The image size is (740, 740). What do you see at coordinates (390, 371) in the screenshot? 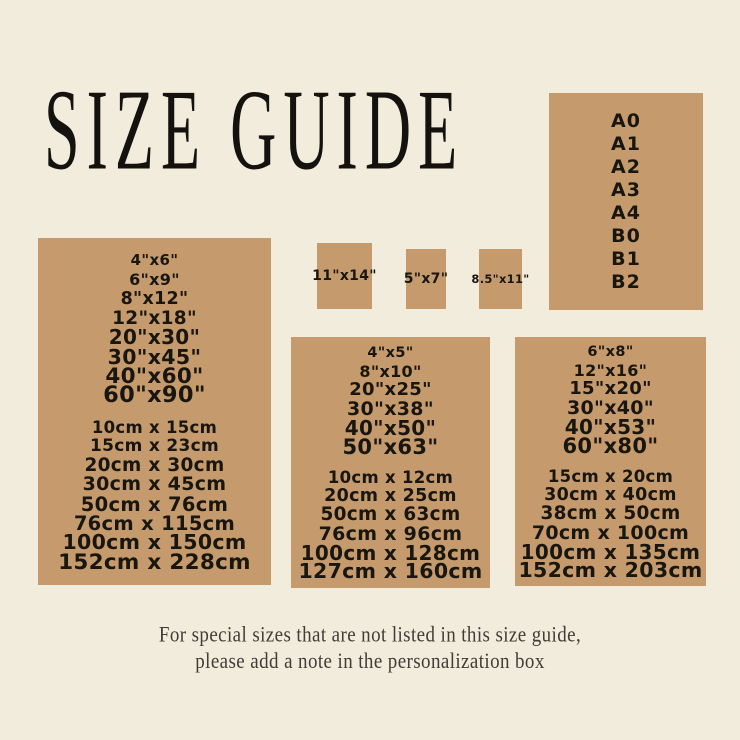
I see `size-line: 8"x10"` at bounding box center [390, 371].